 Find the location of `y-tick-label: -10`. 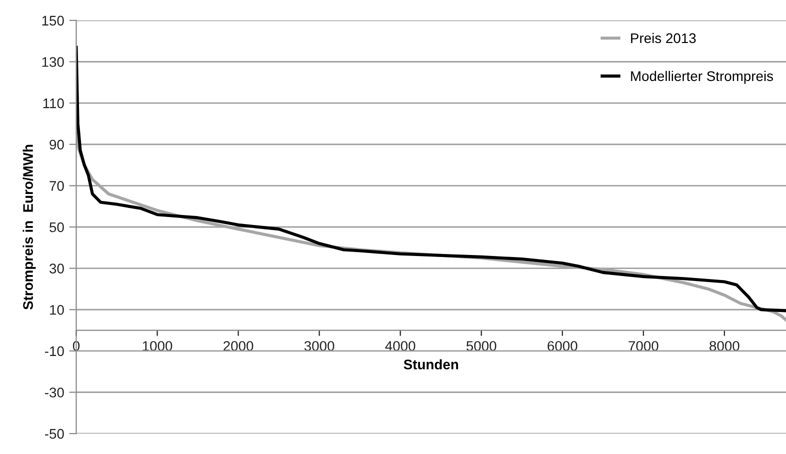

y-tick-label: -10 is located at coordinates (54, 351).